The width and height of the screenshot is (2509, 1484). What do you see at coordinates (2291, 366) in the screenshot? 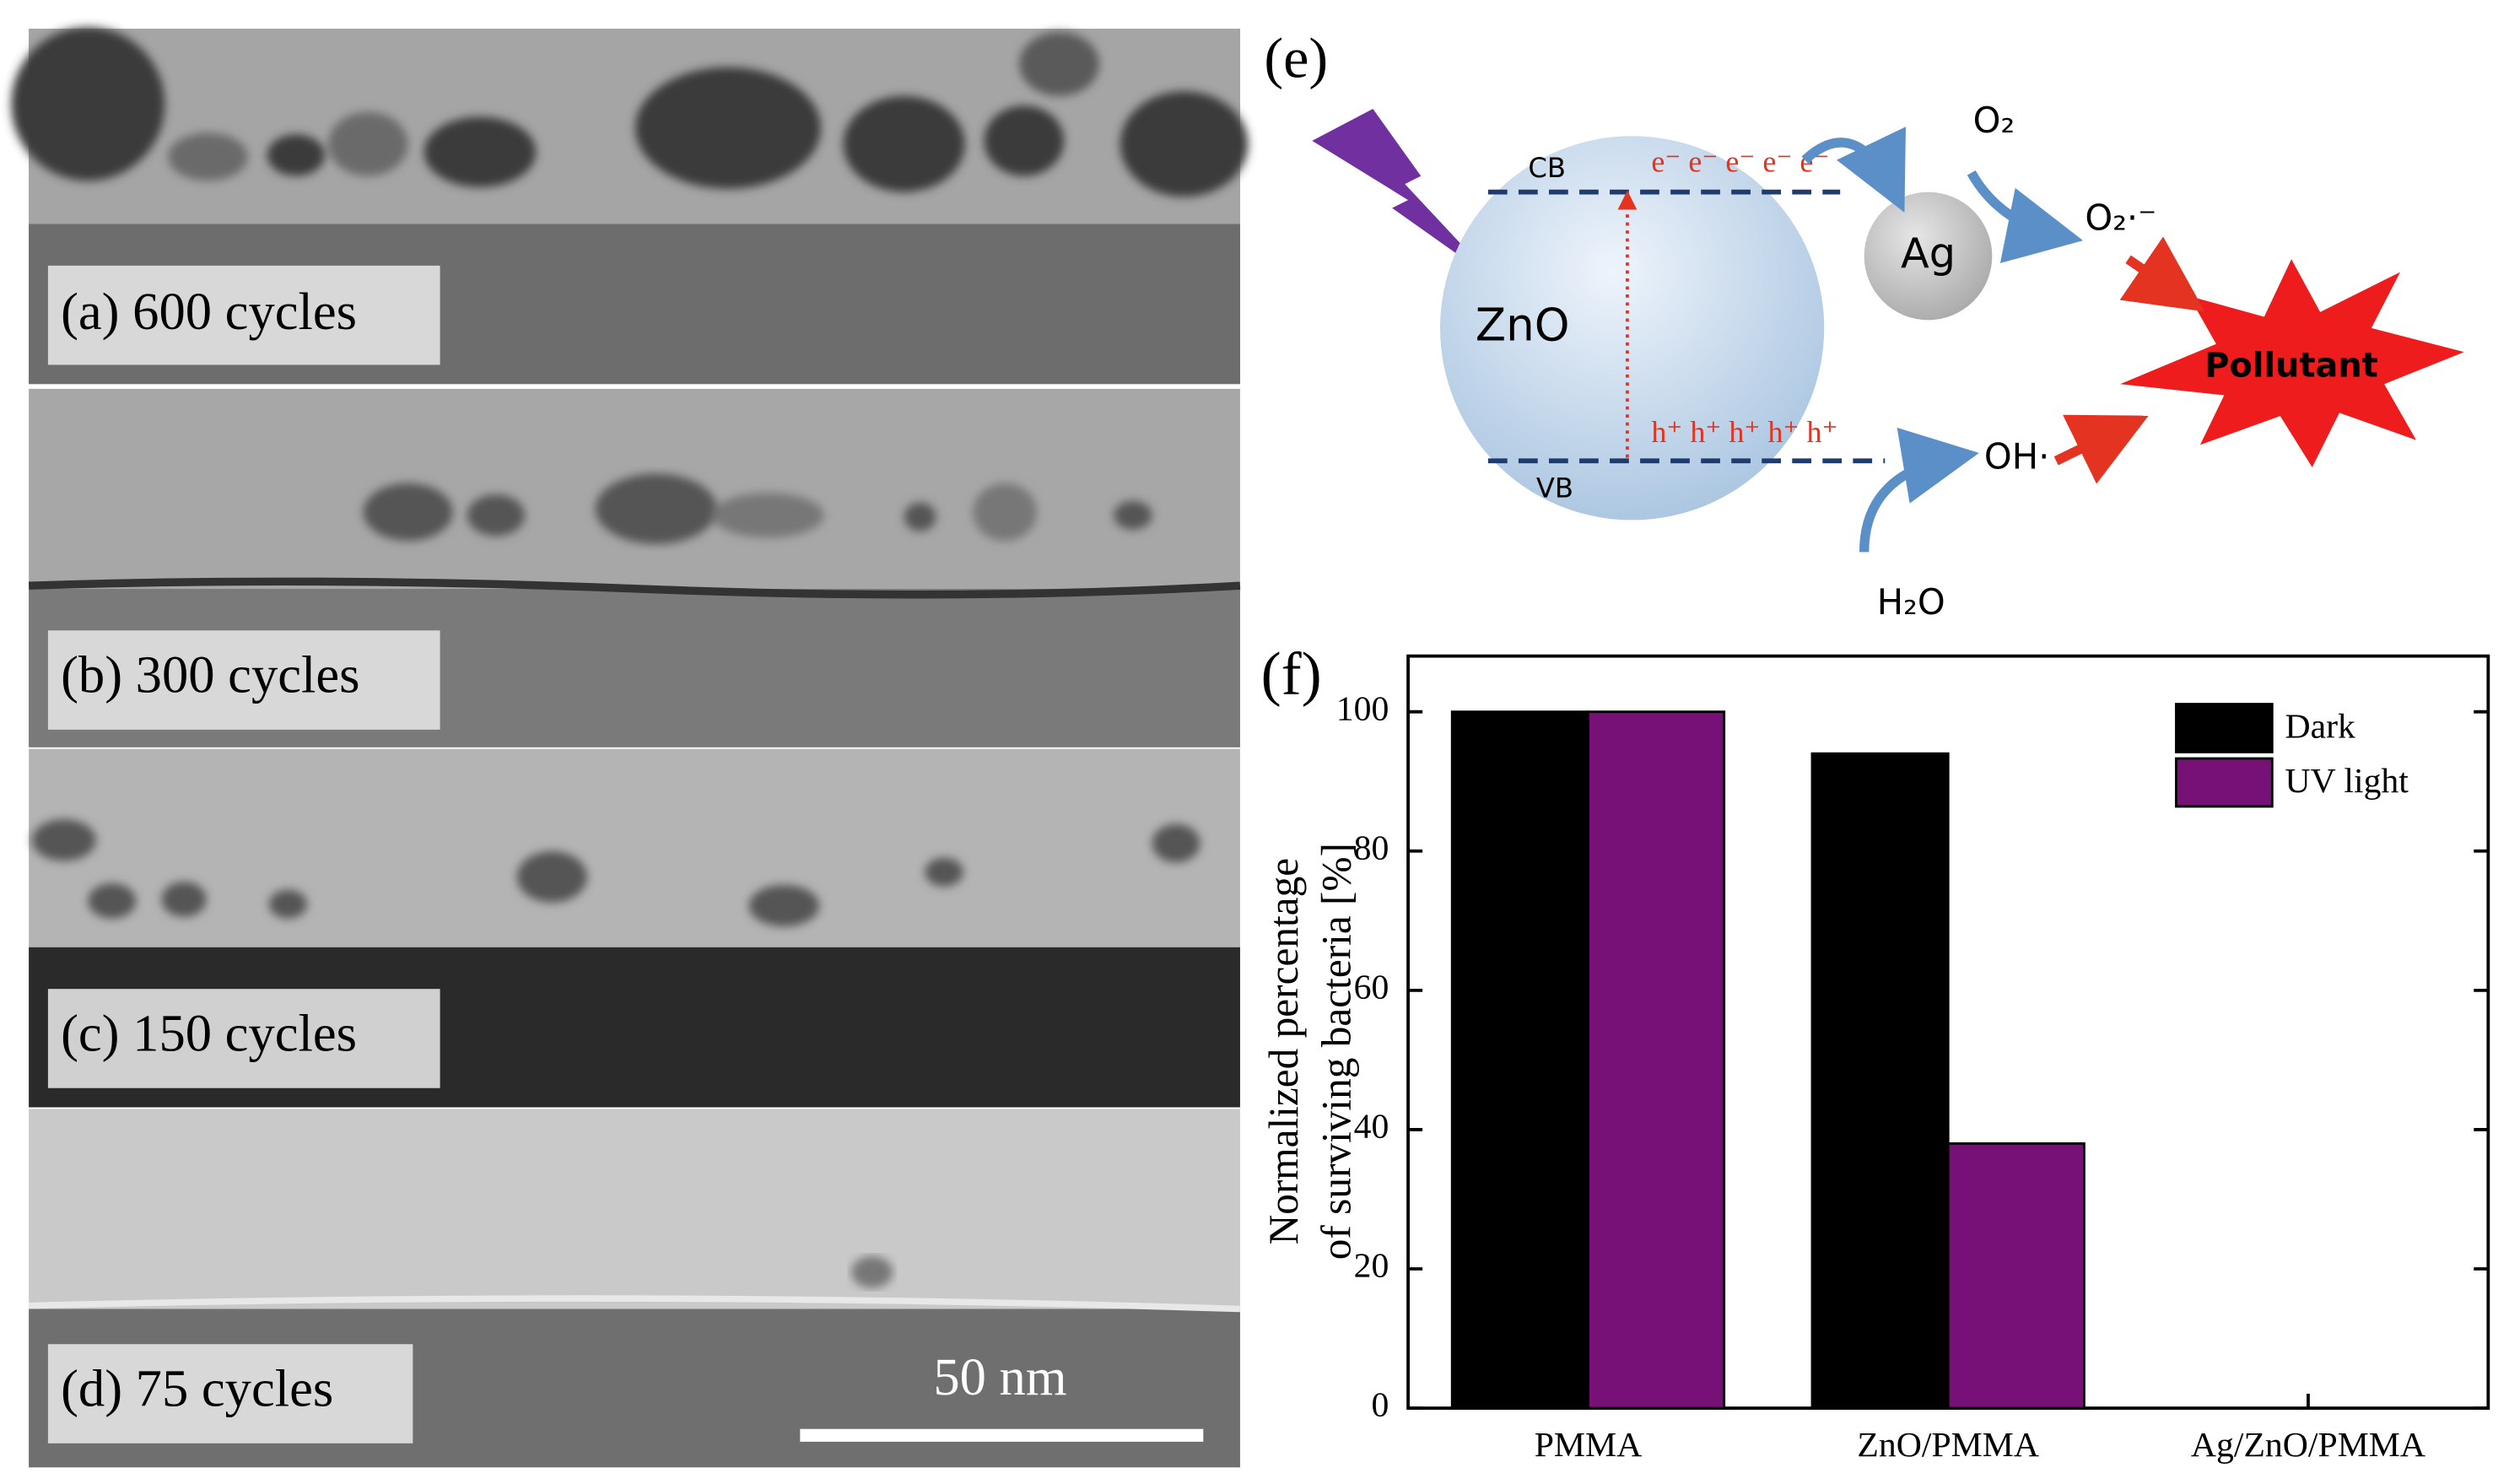
I see `pollutant-label: Pollutant` at bounding box center [2291, 366].